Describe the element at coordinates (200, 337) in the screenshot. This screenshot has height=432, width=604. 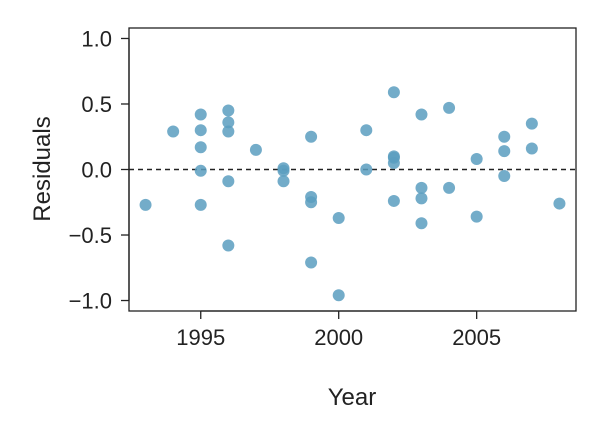
I see `x-tick-label: 1995` at that location.